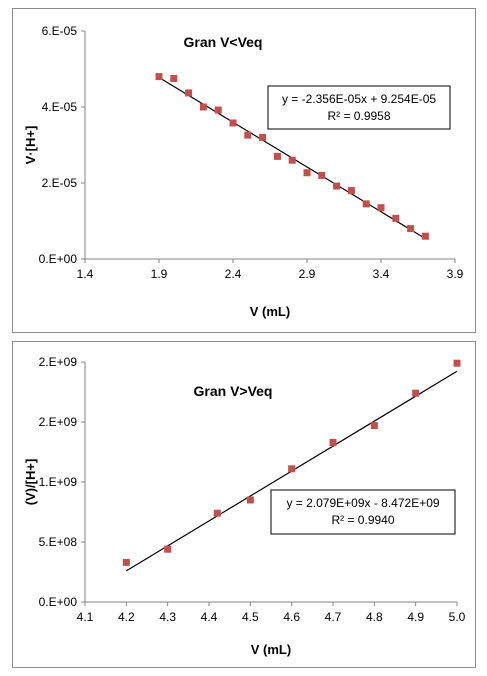 This screenshot has width=487, height=676. Describe the element at coordinates (233, 274) in the screenshot. I see `chart-1-x-tick-label: 2.4` at that location.